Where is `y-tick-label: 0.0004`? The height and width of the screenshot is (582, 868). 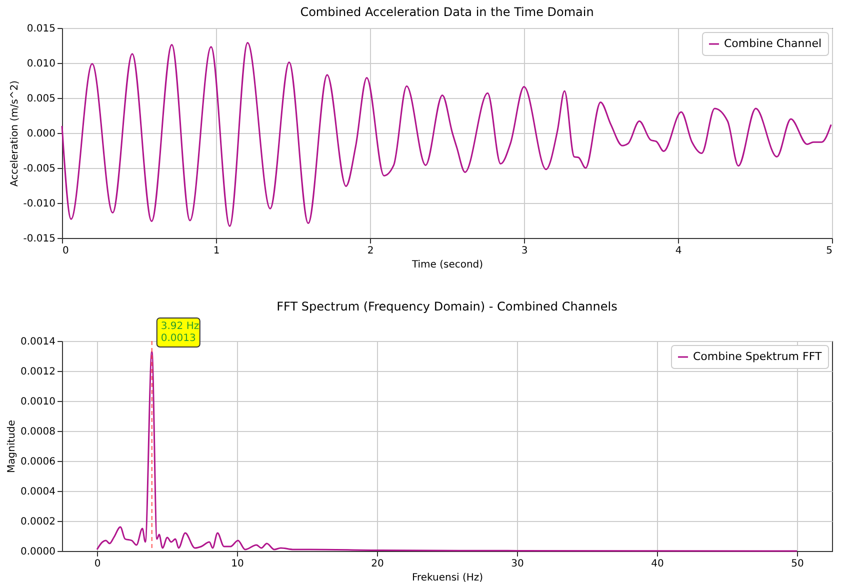
y-tick-label: 0.0004 is located at coordinates (38, 492).